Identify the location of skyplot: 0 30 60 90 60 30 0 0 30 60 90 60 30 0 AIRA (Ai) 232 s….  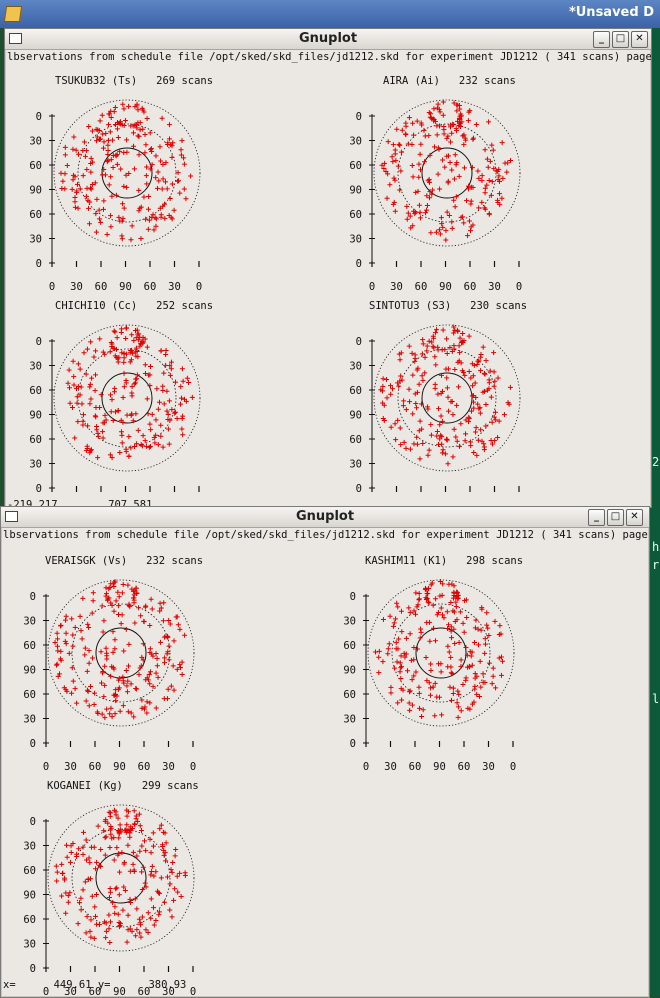
(447, 184).